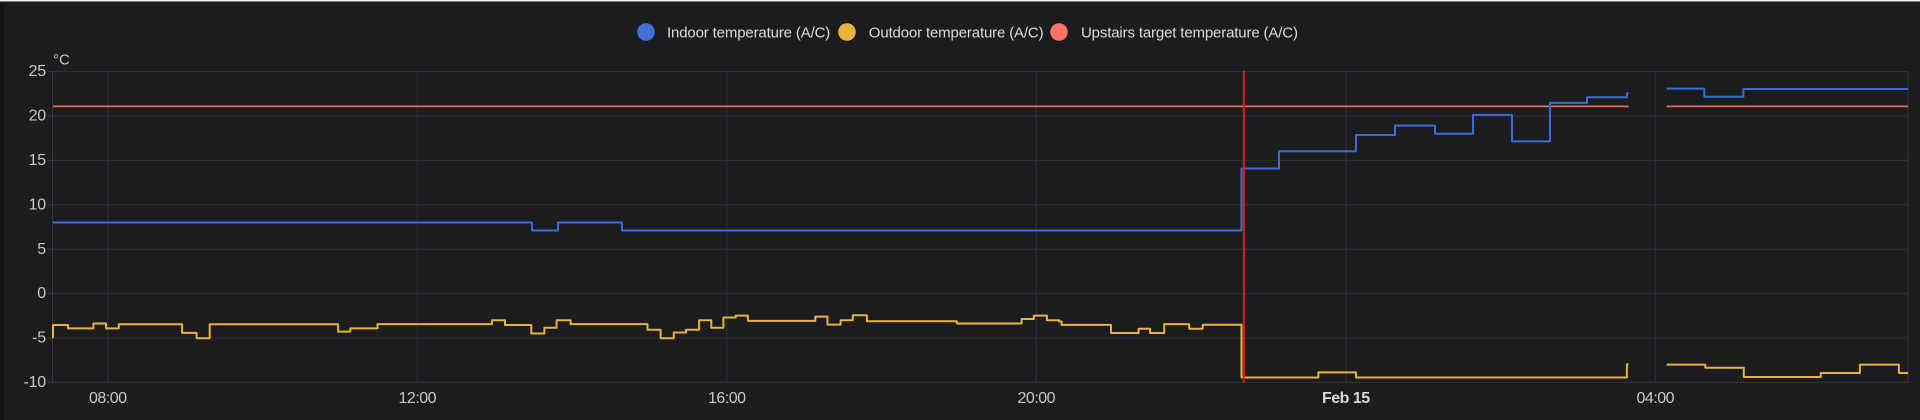  I want to click on svg-text: Feb 15, so click(1346, 398).